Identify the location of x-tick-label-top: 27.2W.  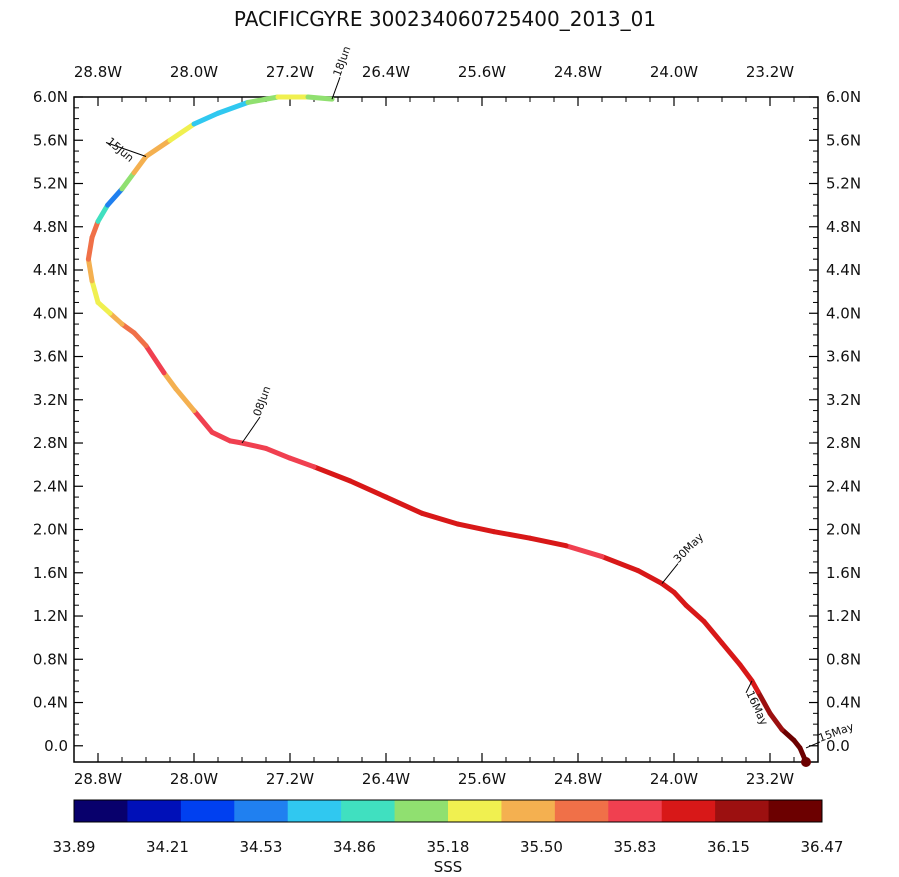
(290, 72).